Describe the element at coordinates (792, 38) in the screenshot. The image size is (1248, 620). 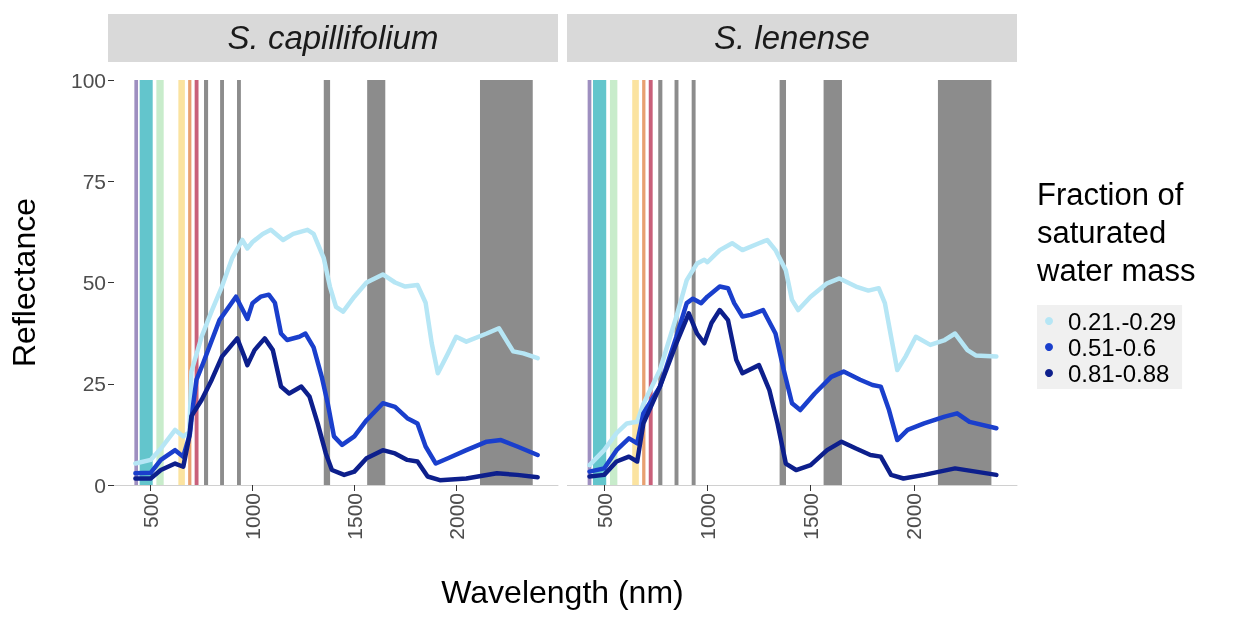
I see `chart-title: S. lenense` at that location.